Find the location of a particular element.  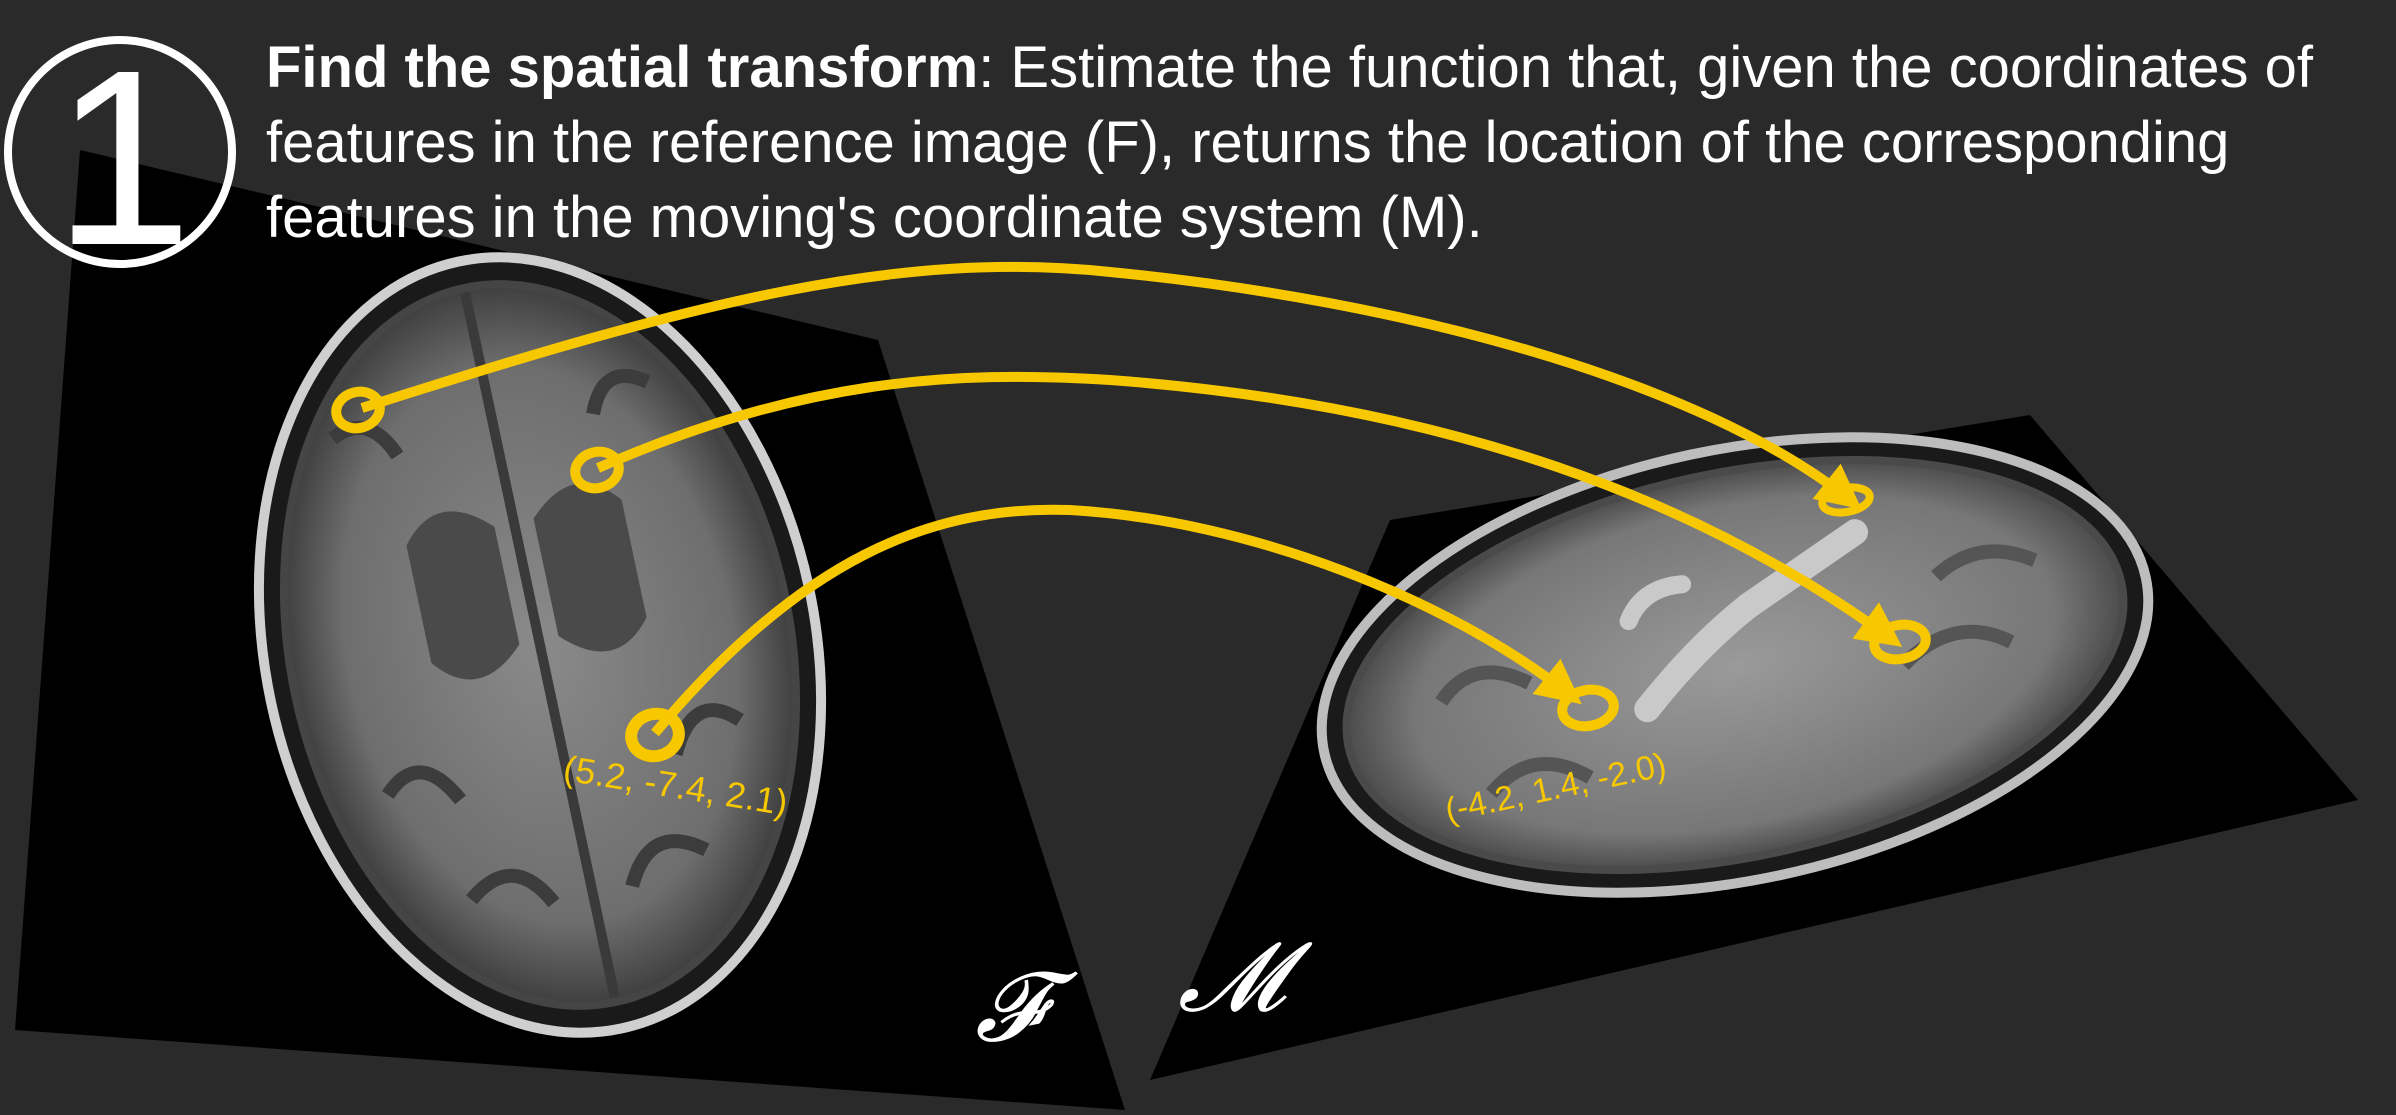

moving-brain-slice is located at coordinates (1735, 665).